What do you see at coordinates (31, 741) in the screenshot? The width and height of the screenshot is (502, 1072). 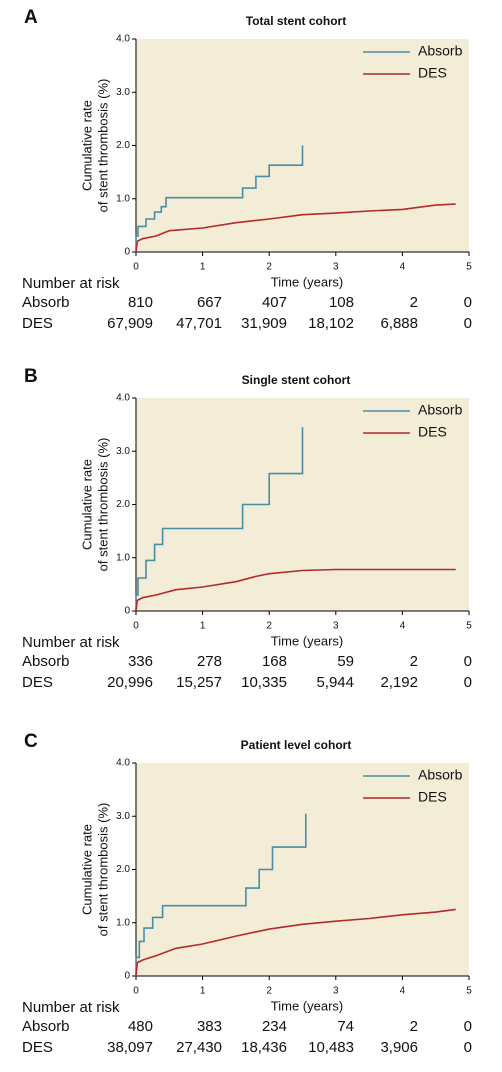 I see `panel-letter: C` at bounding box center [31, 741].